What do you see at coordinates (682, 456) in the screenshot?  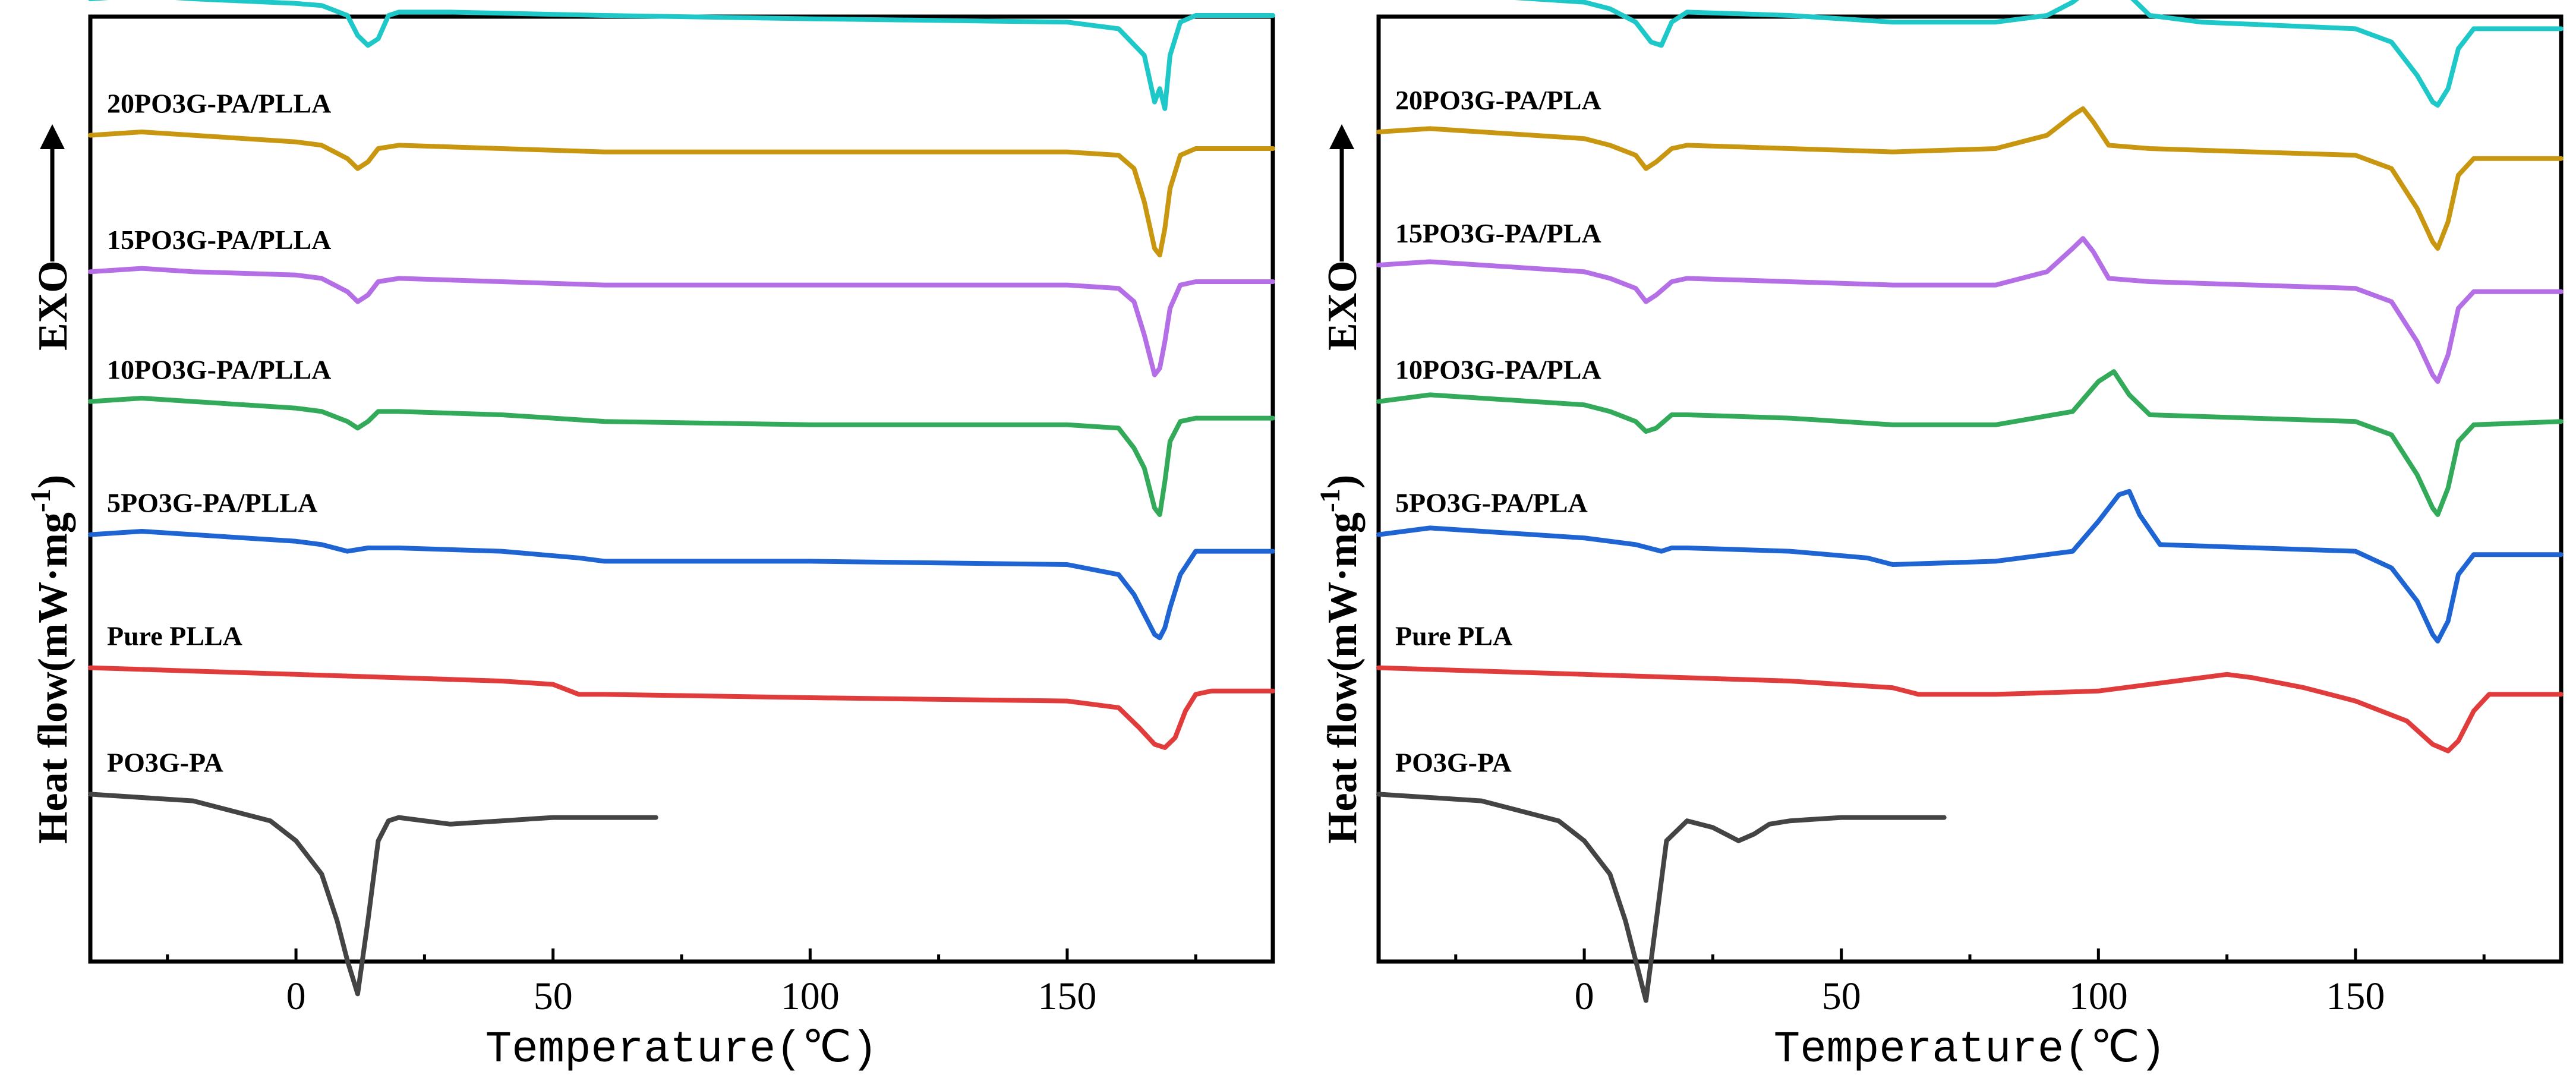 I see `left-curve-10po3g-pa-plla` at bounding box center [682, 456].